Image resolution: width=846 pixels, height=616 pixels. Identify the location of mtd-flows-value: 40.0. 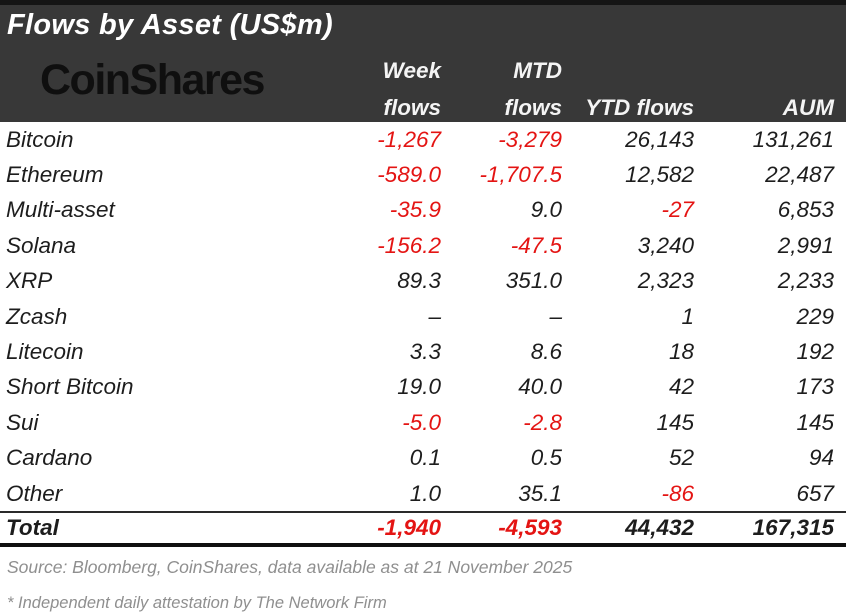
(540, 387).